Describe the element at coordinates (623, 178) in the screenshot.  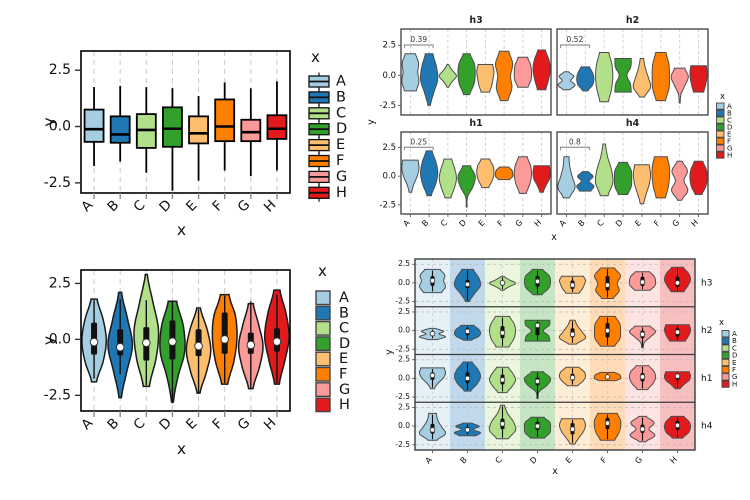
I see `violin-h4-D` at that location.